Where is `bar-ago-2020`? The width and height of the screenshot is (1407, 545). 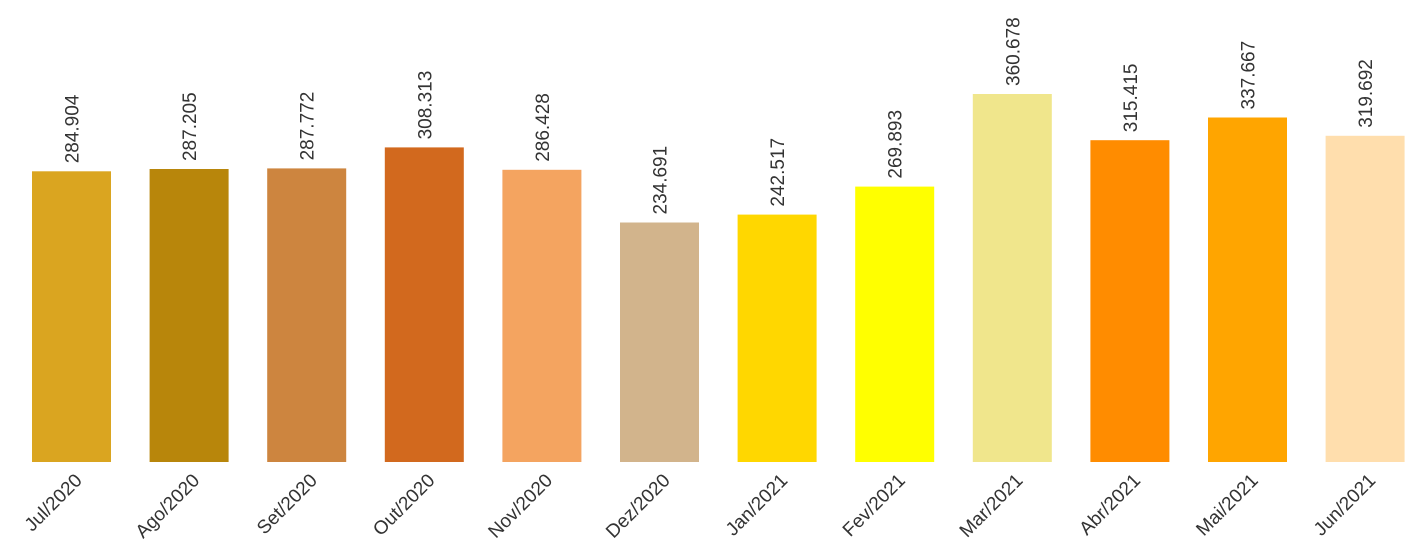 bar-ago-2020 is located at coordinates (189, 315).